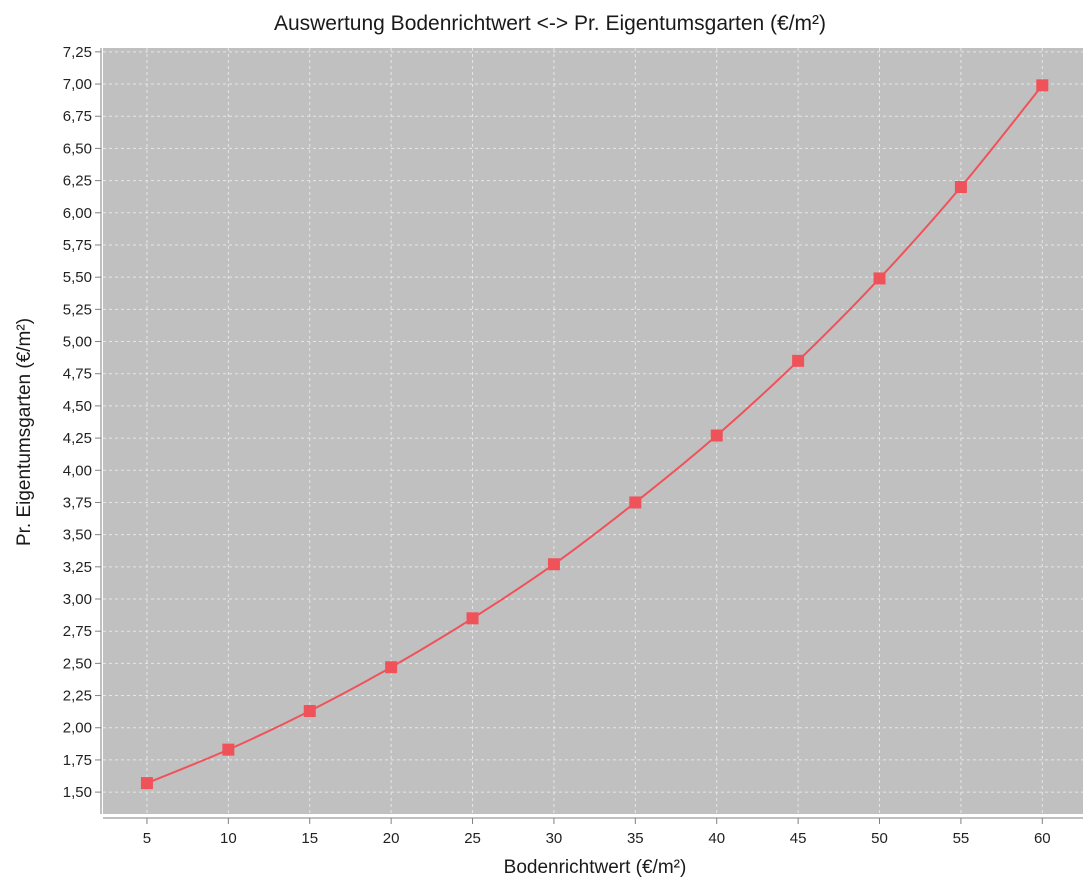  What do you see at coordinates (597, 832) in the screenshot?
I see `x-axis-ticks: 5 10 15 20 25 30 35 40 45 50 55 60` at bounding box center [597, 832].